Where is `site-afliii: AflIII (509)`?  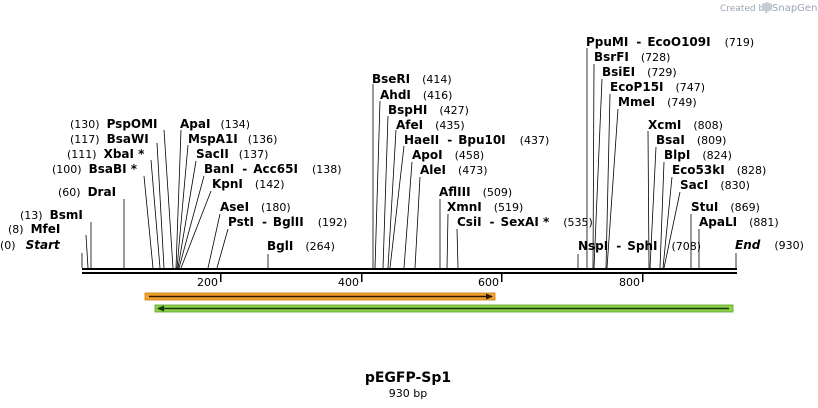
site-afliii: AflIII (509) is located at coordinates (475, 192).